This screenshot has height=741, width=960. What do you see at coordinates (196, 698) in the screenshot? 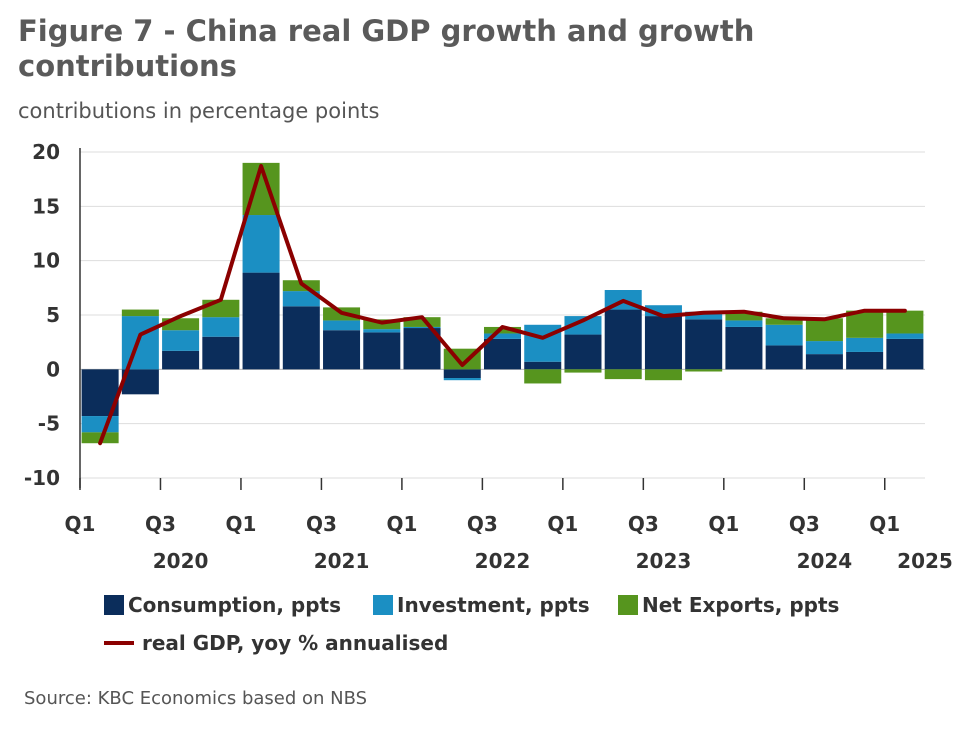
I see `source-note: Source: KBC Economics based on NBS` at bounding box center [196, 698].